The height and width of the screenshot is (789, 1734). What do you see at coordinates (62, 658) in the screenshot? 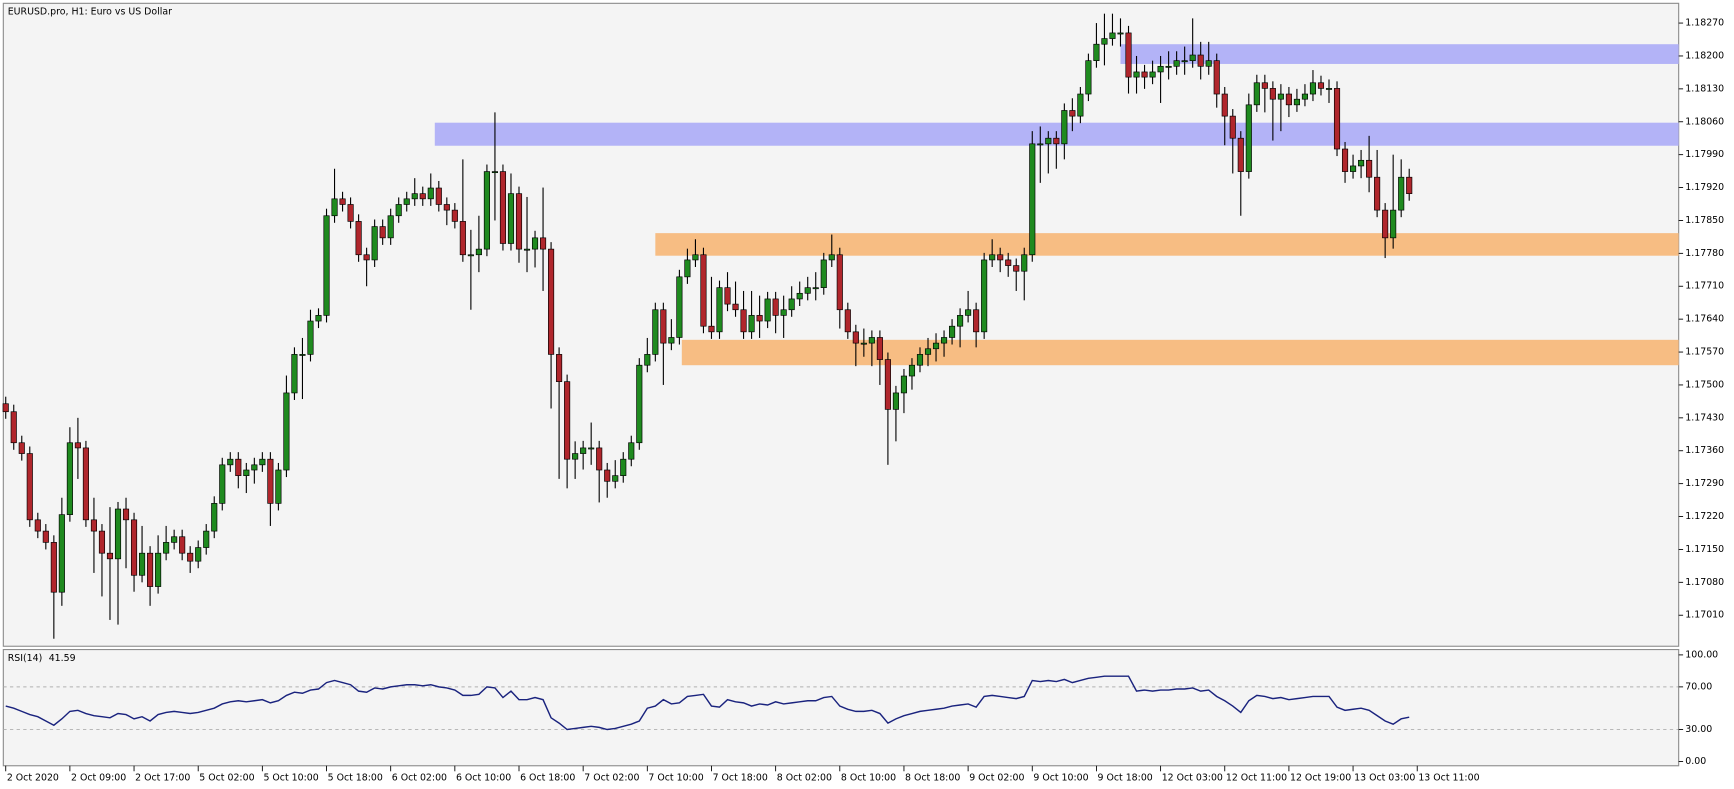
I see `rsi-current-value: 41.59` at bounding box center [62, 658].